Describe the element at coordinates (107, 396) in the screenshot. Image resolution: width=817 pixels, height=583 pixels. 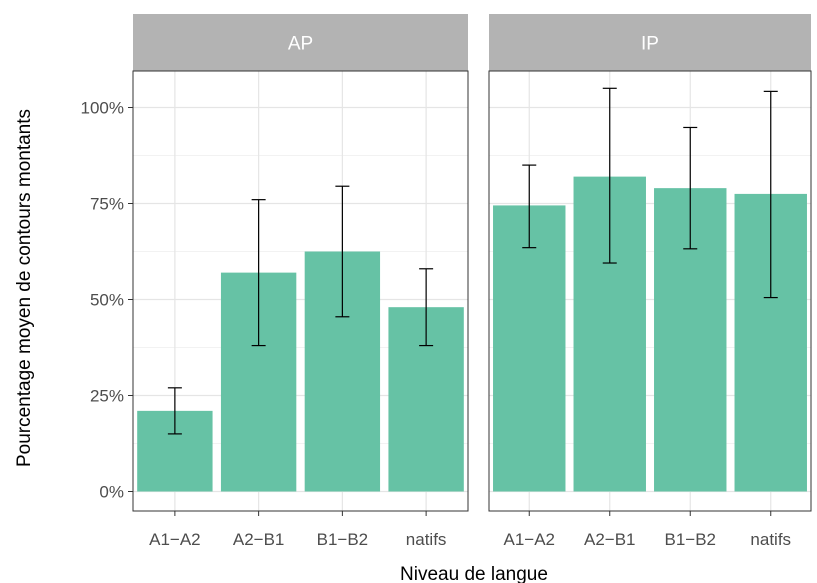
I see `y-tick-label: 25%` at that location.